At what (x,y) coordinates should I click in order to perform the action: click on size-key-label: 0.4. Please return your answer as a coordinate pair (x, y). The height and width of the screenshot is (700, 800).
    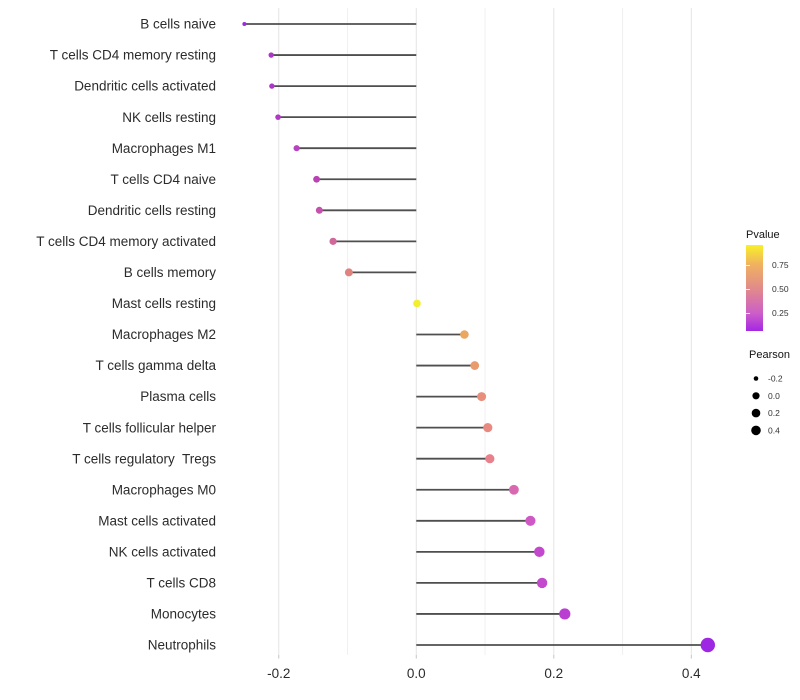
    Looking at the image, I should click on (774, 430).